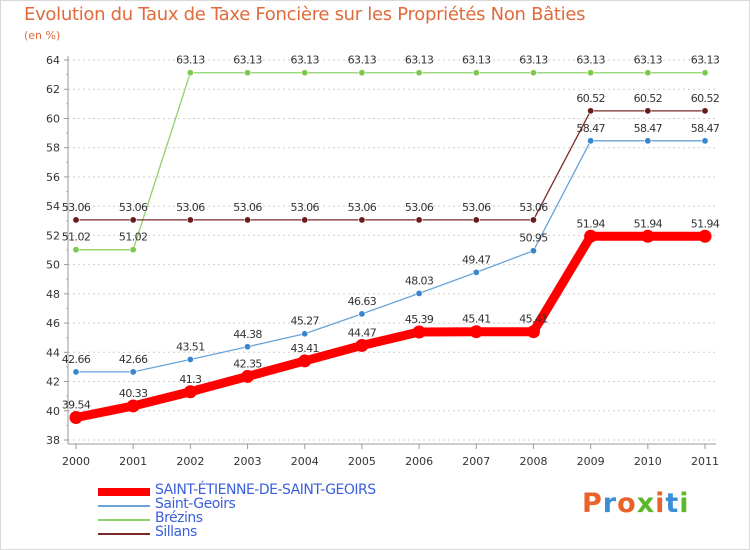 This screenshot has width=750, height=550. Describe the element at coordinates (305, 461) in the screenshot. I see `x-tick-label: 2004` at that location.